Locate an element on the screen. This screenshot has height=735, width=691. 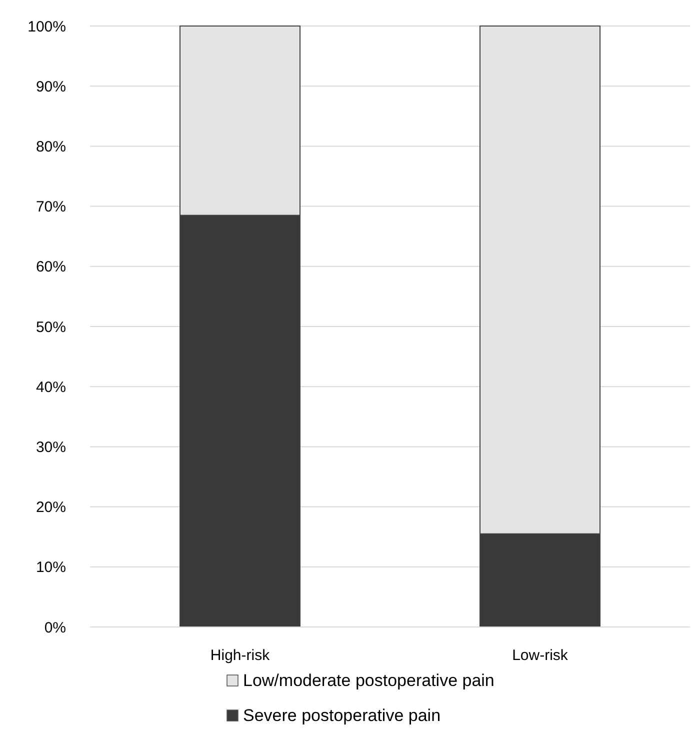
y-tick-label: 90% is located at coordinates (51, 87).